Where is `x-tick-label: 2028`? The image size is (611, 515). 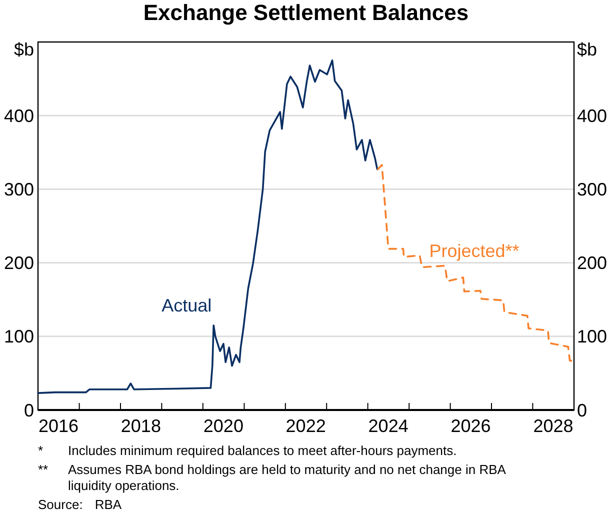 x-tick-label: 2028 is located at coordinates (553, 426).